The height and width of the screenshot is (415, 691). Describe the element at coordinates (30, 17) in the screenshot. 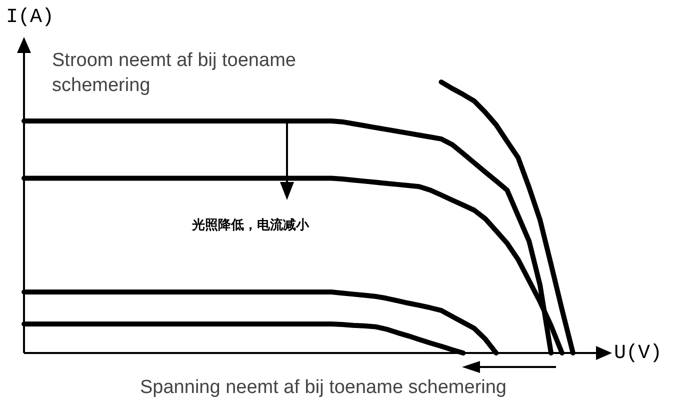

I see `y-axis-title: I(A)` at that location.